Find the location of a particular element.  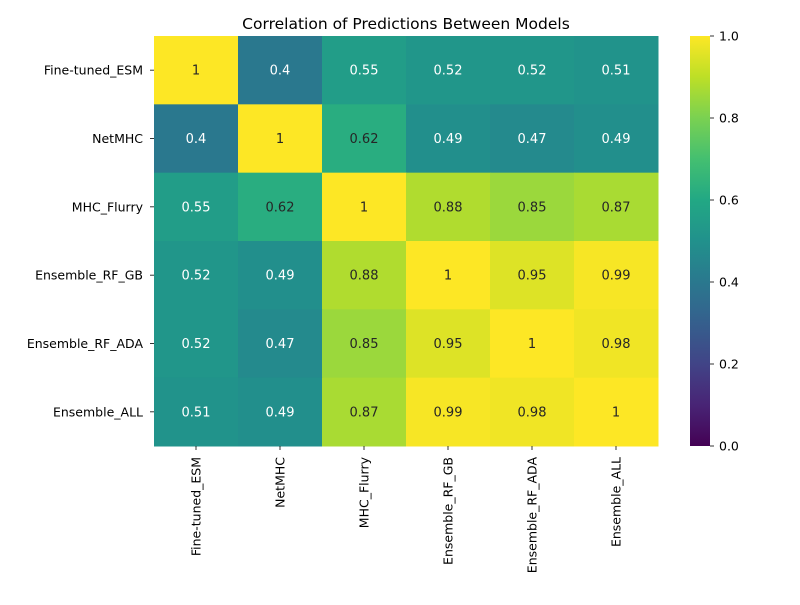

x-tick-label: NetMHC is located at coordinates (280, 482).